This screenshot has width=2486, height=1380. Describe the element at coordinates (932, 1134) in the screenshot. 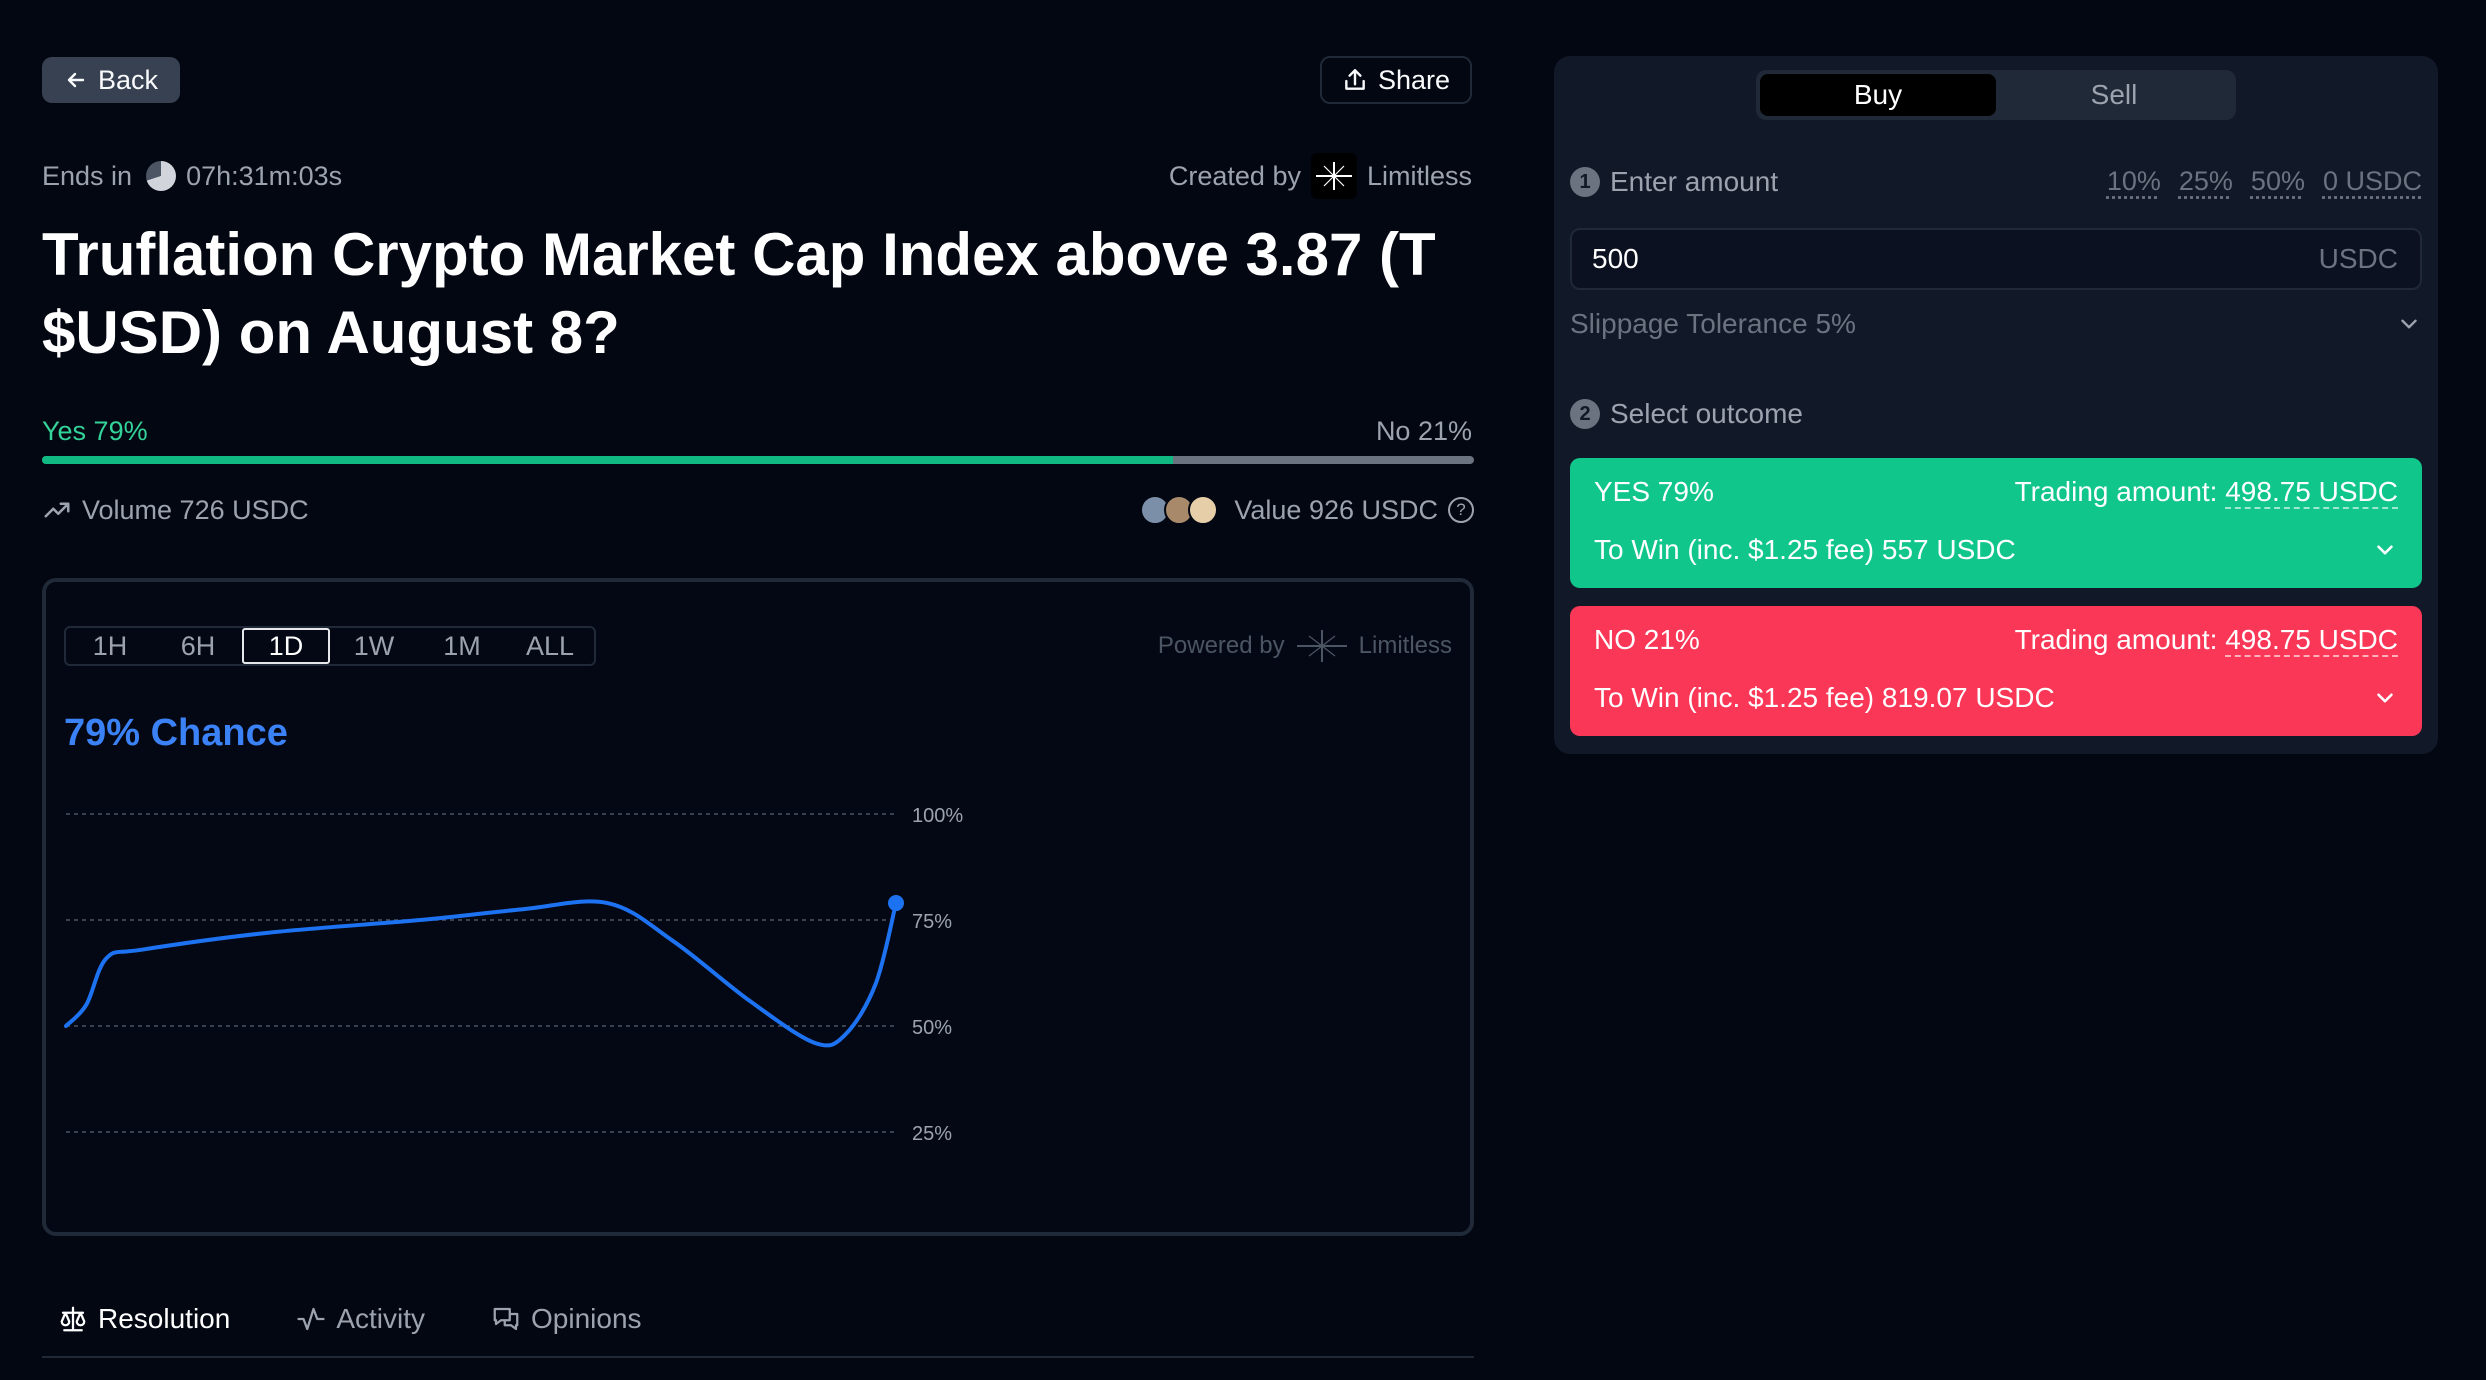

I see `y-tick-label: 25%` at that location.